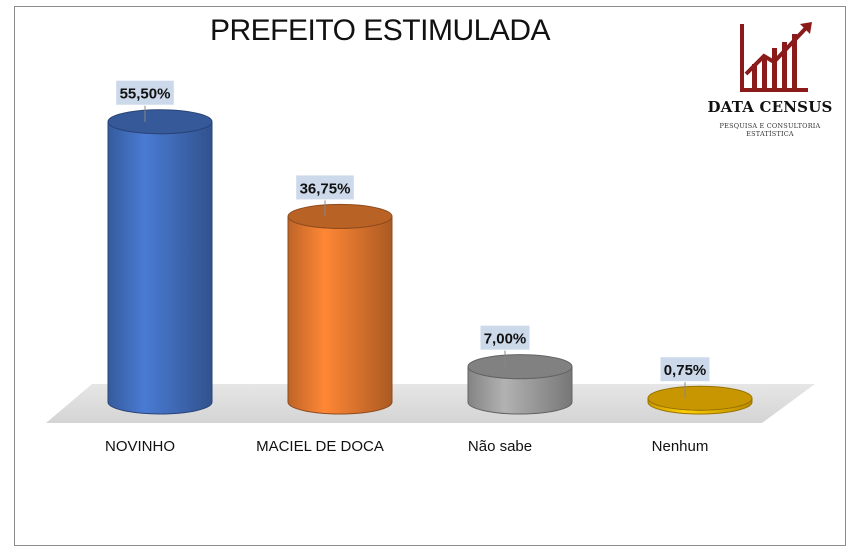 The height and width of the screenshot is (559, 862). Describe the element at coordinates (505, 339) in the screenshot. I see `data-label-text: 7,00%` at that location.